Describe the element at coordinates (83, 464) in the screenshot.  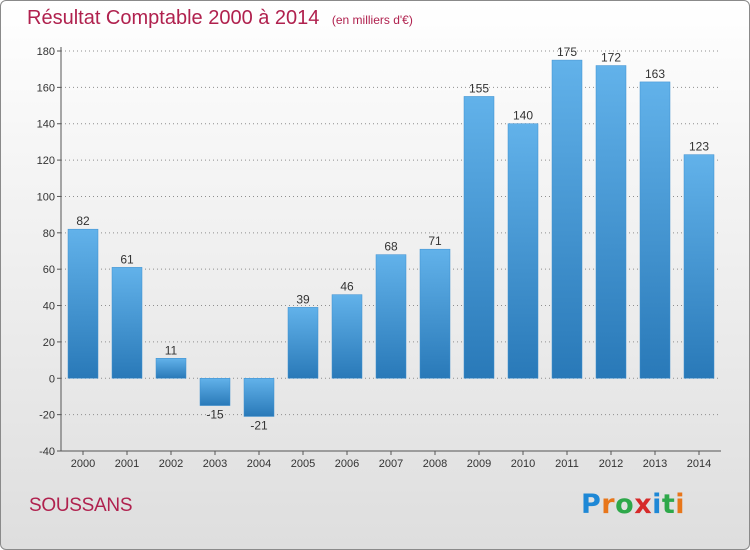
I see `x-tick-label: 2000` at that location.